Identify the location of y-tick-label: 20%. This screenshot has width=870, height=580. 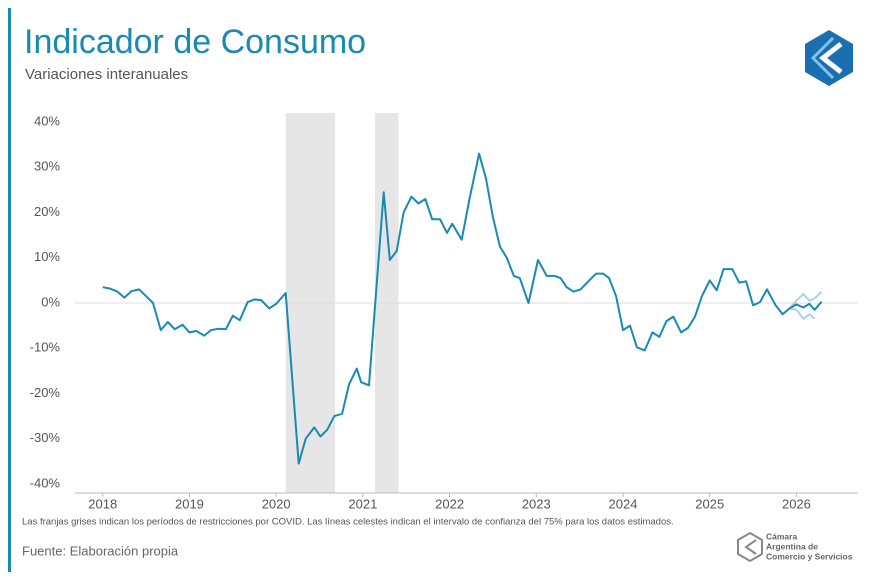
(47, 211).